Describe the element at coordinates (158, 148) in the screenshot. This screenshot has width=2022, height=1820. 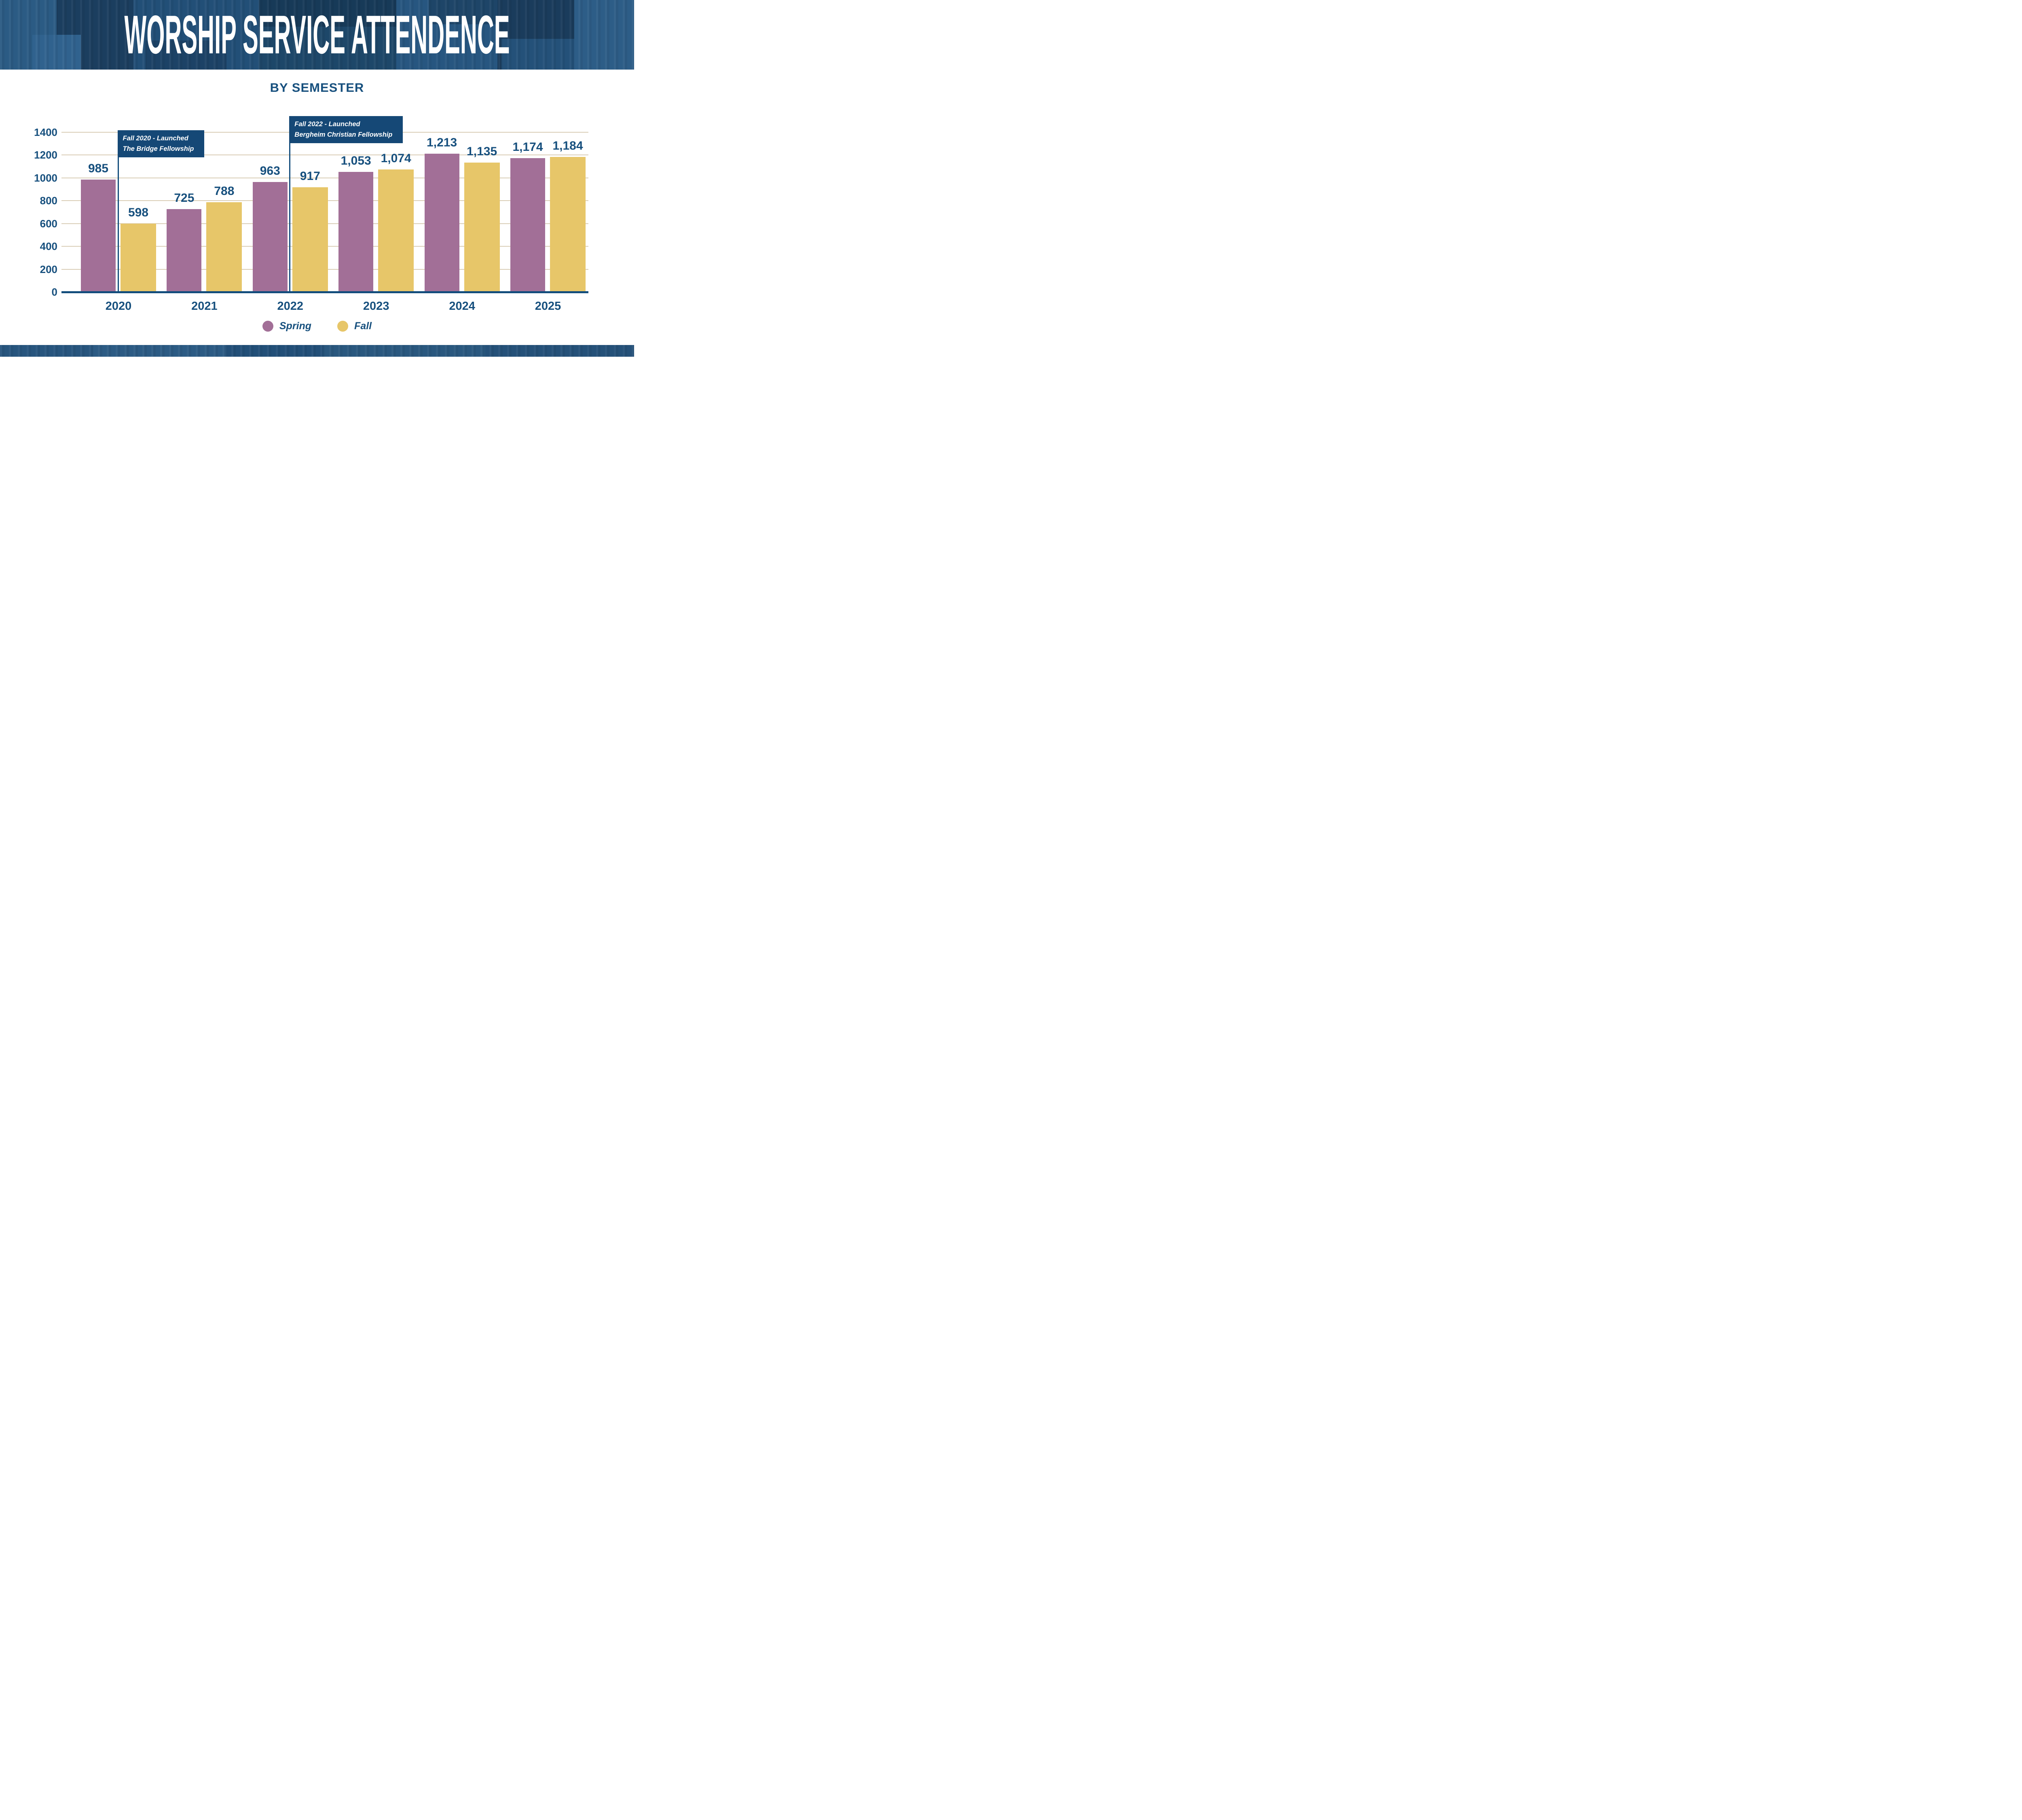
I see `annotation-text-line: The Bridge Fellowship` at that location.